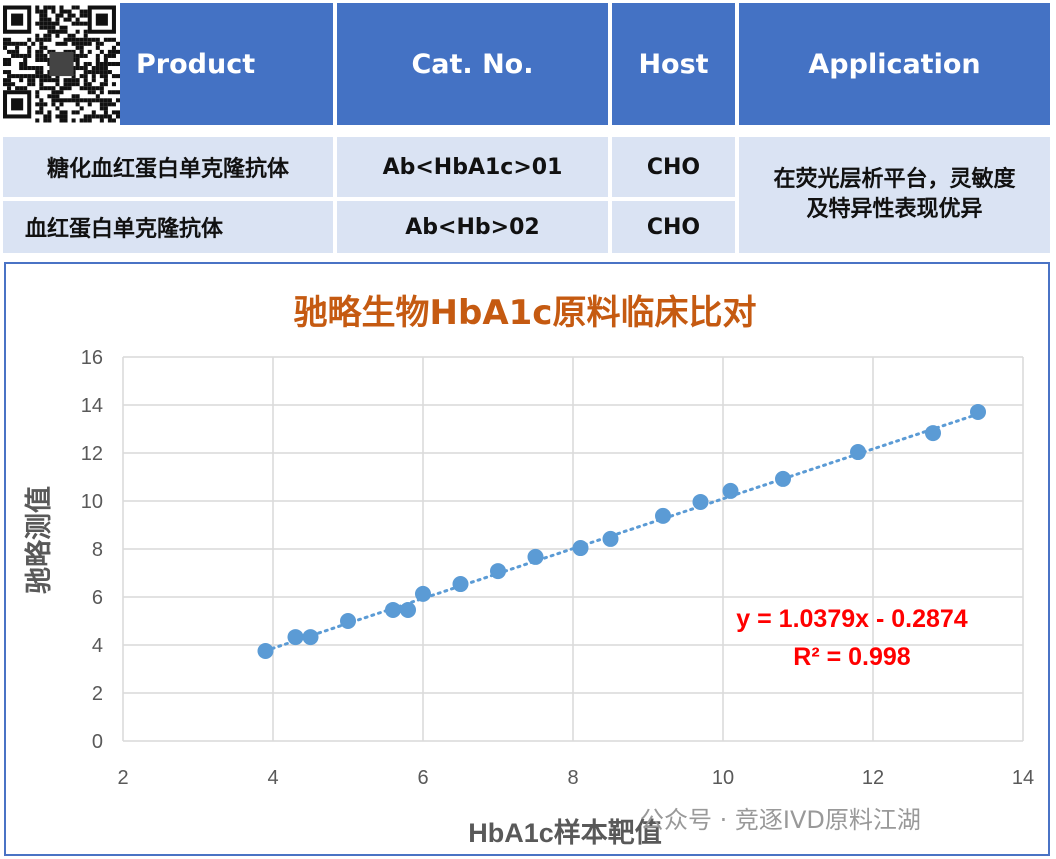 The image size is (1056, 859). What do you see at coordinates (97, 646) in the screenshot?
I see `y-tick-label: 4` at bounding box center [97, 646].